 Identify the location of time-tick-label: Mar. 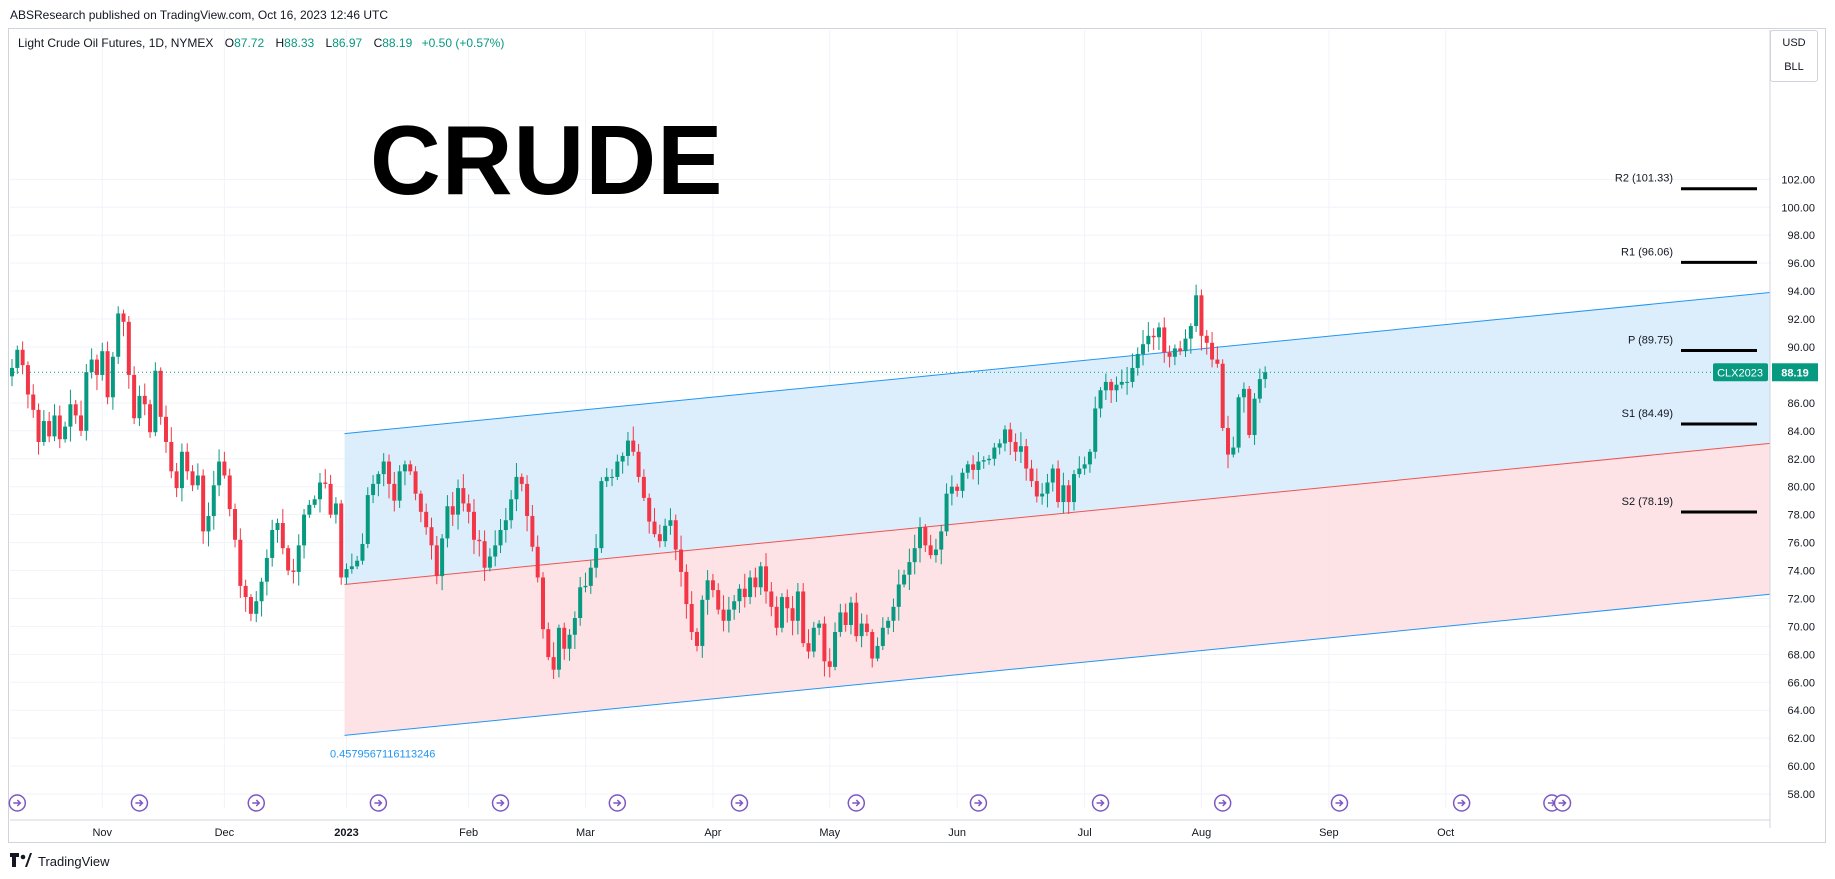
(585, 833).